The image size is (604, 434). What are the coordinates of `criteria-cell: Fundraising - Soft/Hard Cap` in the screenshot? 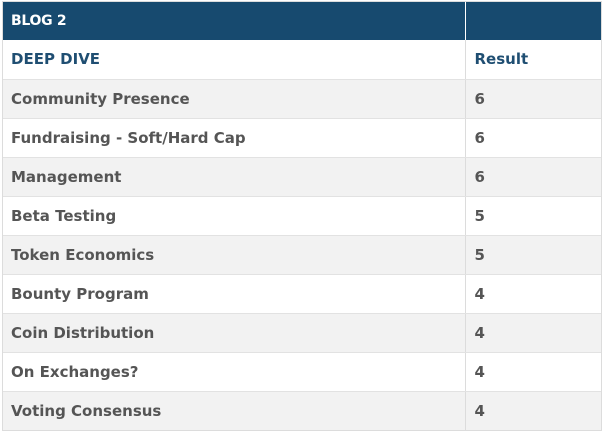 It's located at (234, 138).